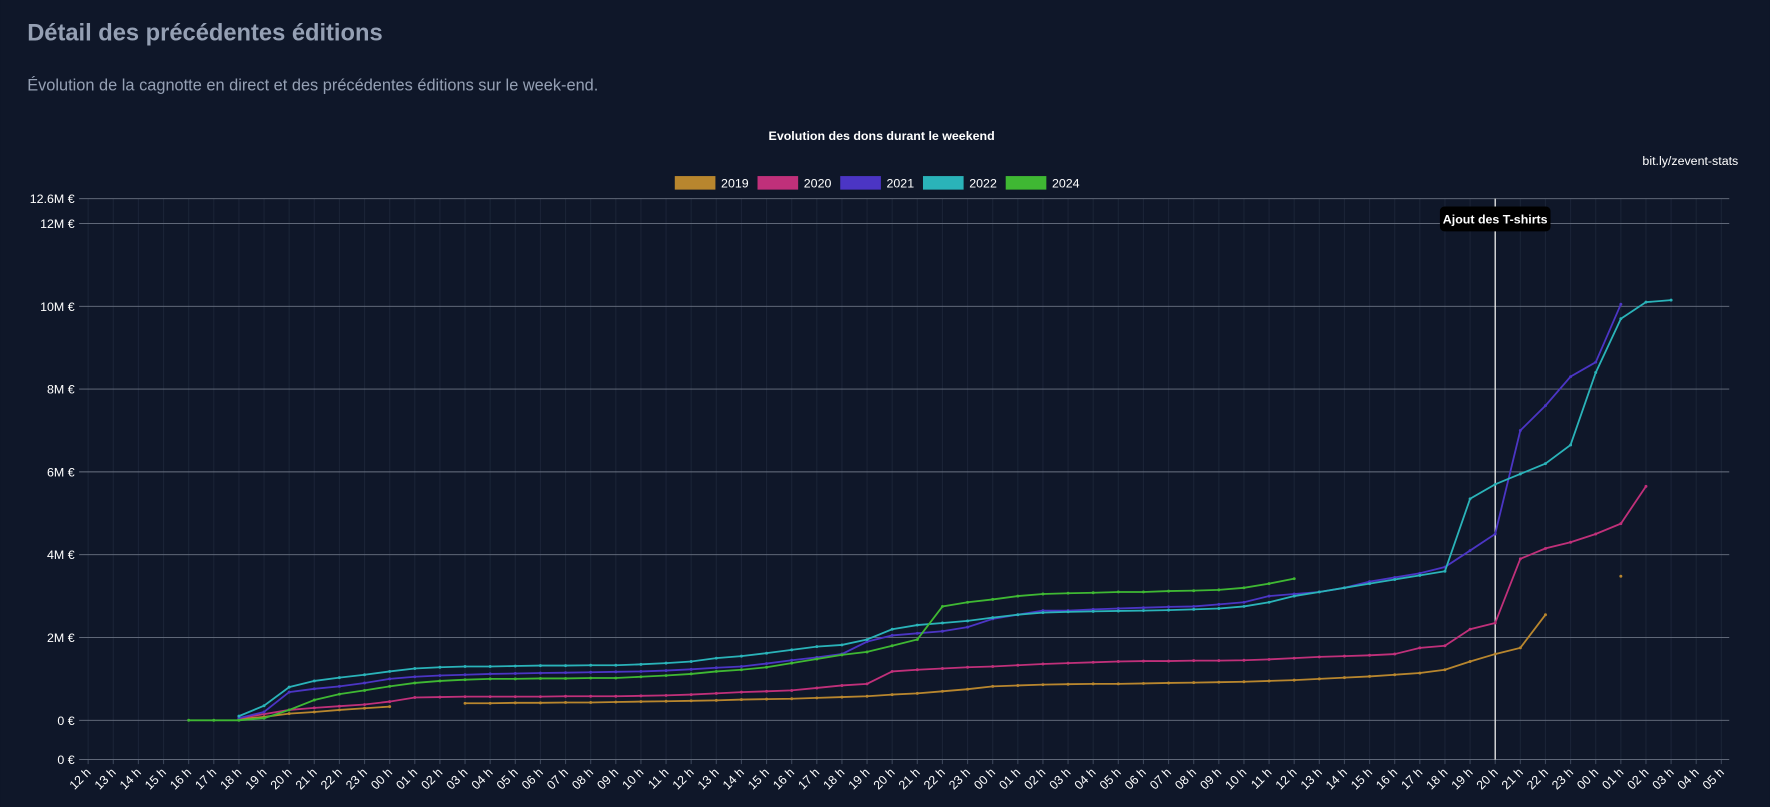  What do you see at coordinates (57, 224) in the screenshot?
I see `y-tick-label: 12M €` at bounding box center [57, 224].